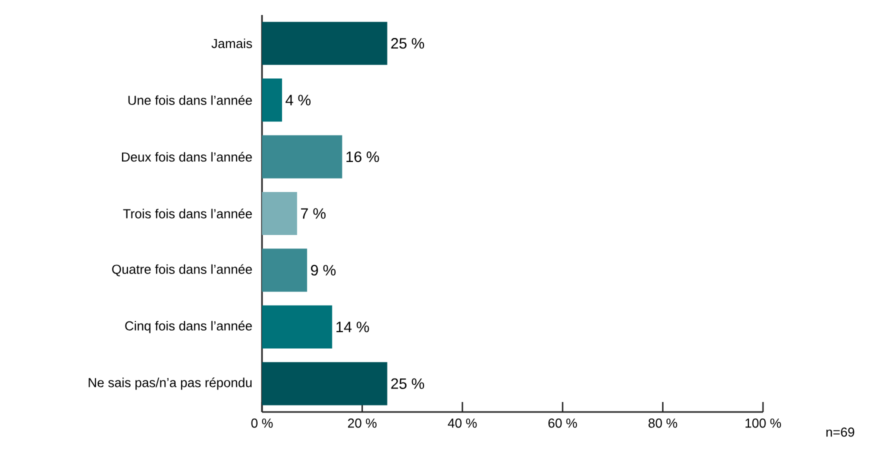  I want to click on y-tick-label: Une fois dans l’année, so click(190, 100).